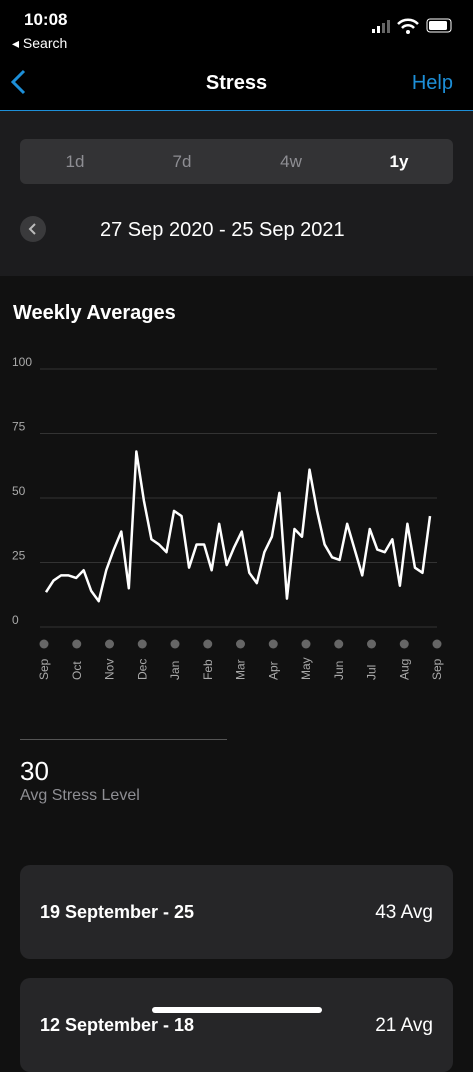 The height and width of the screenshot is (1072, 473). I want to click on x-tick-label: Aug, so click(404, 669).